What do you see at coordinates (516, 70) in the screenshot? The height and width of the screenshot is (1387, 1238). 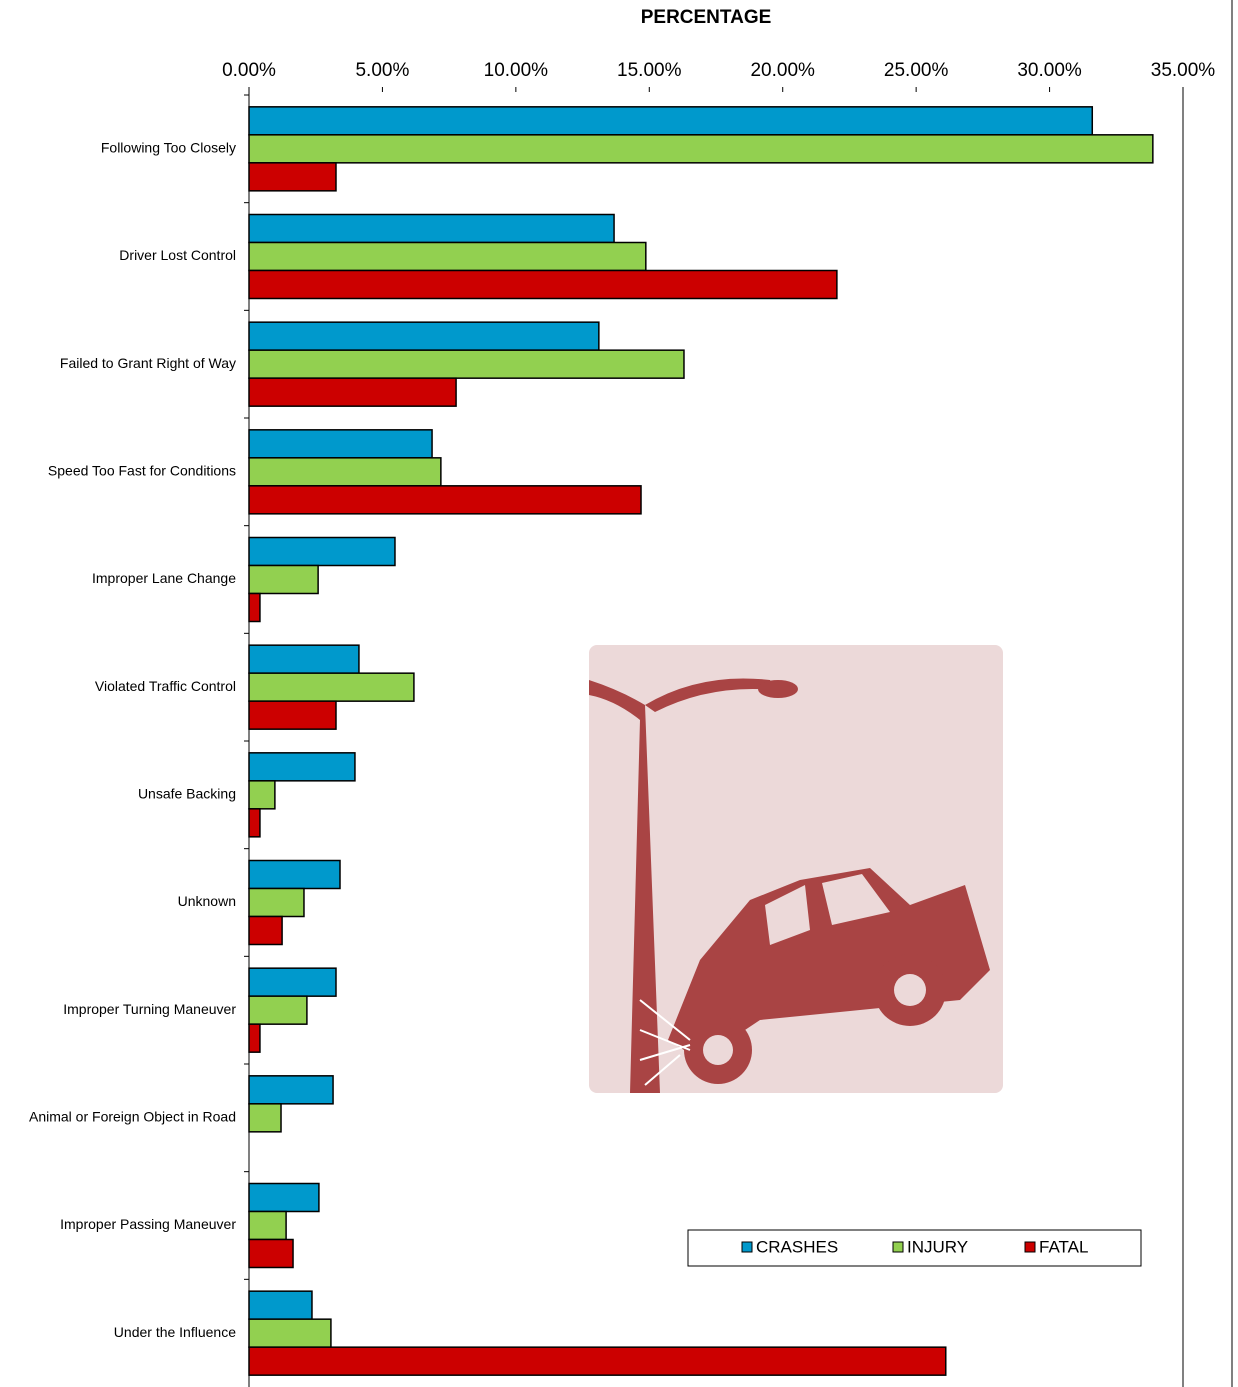 I see `x-tick-label: 10.00%` at bounding box center [516, 70].